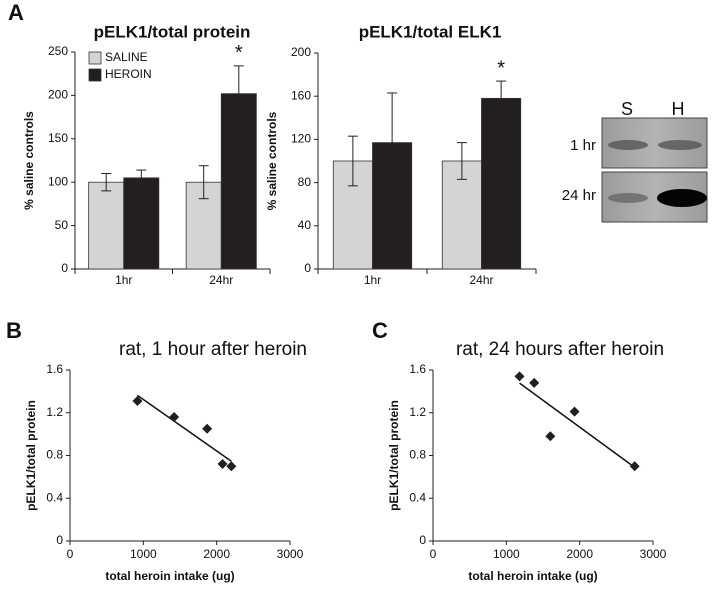  Describe the element at coordinates (62, 225) in the screenshot. I see `tick-label: 50` at that location.